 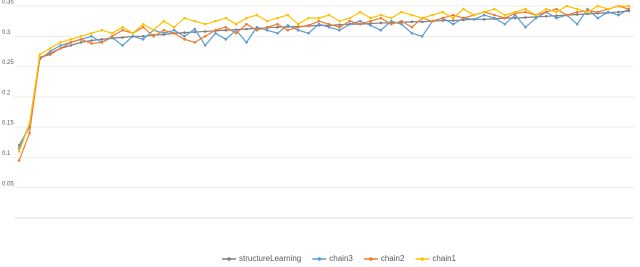 I want to click on legend-label: chain3, so click(x=341, y=258).